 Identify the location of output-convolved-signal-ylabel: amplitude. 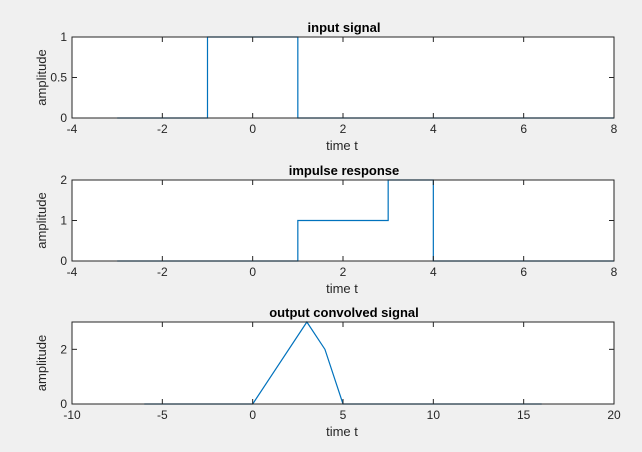
(41, 363).